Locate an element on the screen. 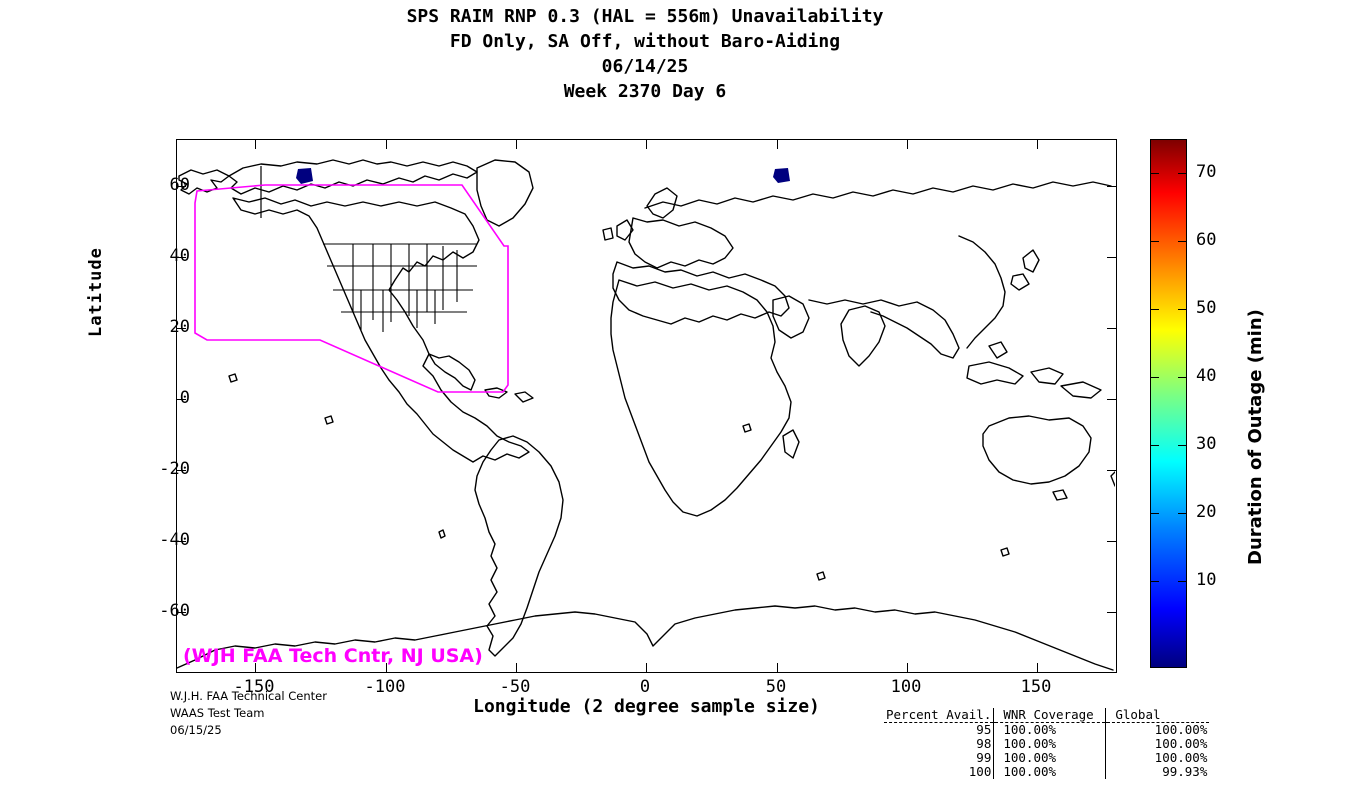 The image size is (1350, 793). x-tick-n100 is located at coordinates (386, 667).